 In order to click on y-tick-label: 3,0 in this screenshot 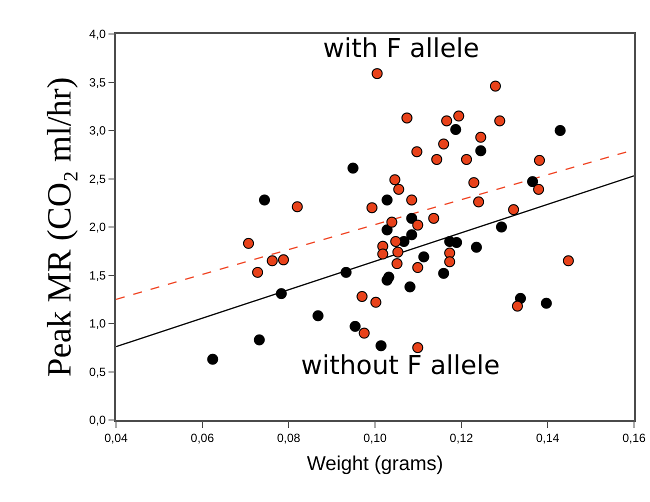, I will do `click(97, 131)`.